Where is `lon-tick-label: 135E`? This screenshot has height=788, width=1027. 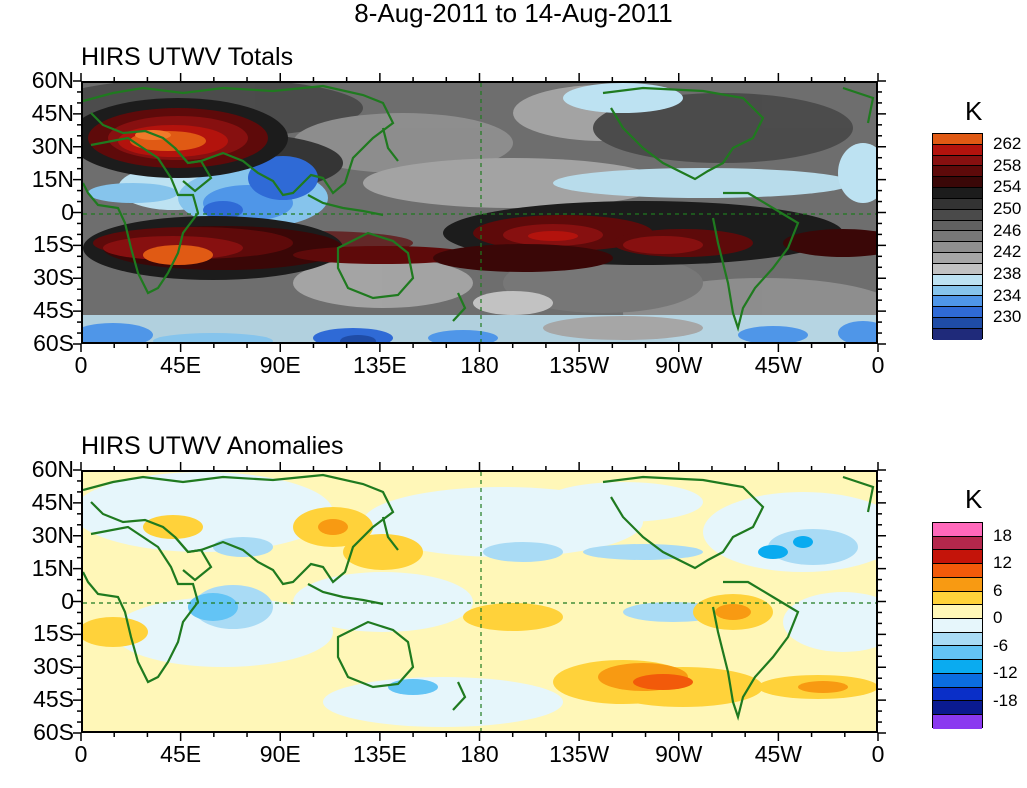
lon-tick-label: 135E is located at coordinates (380, 365).